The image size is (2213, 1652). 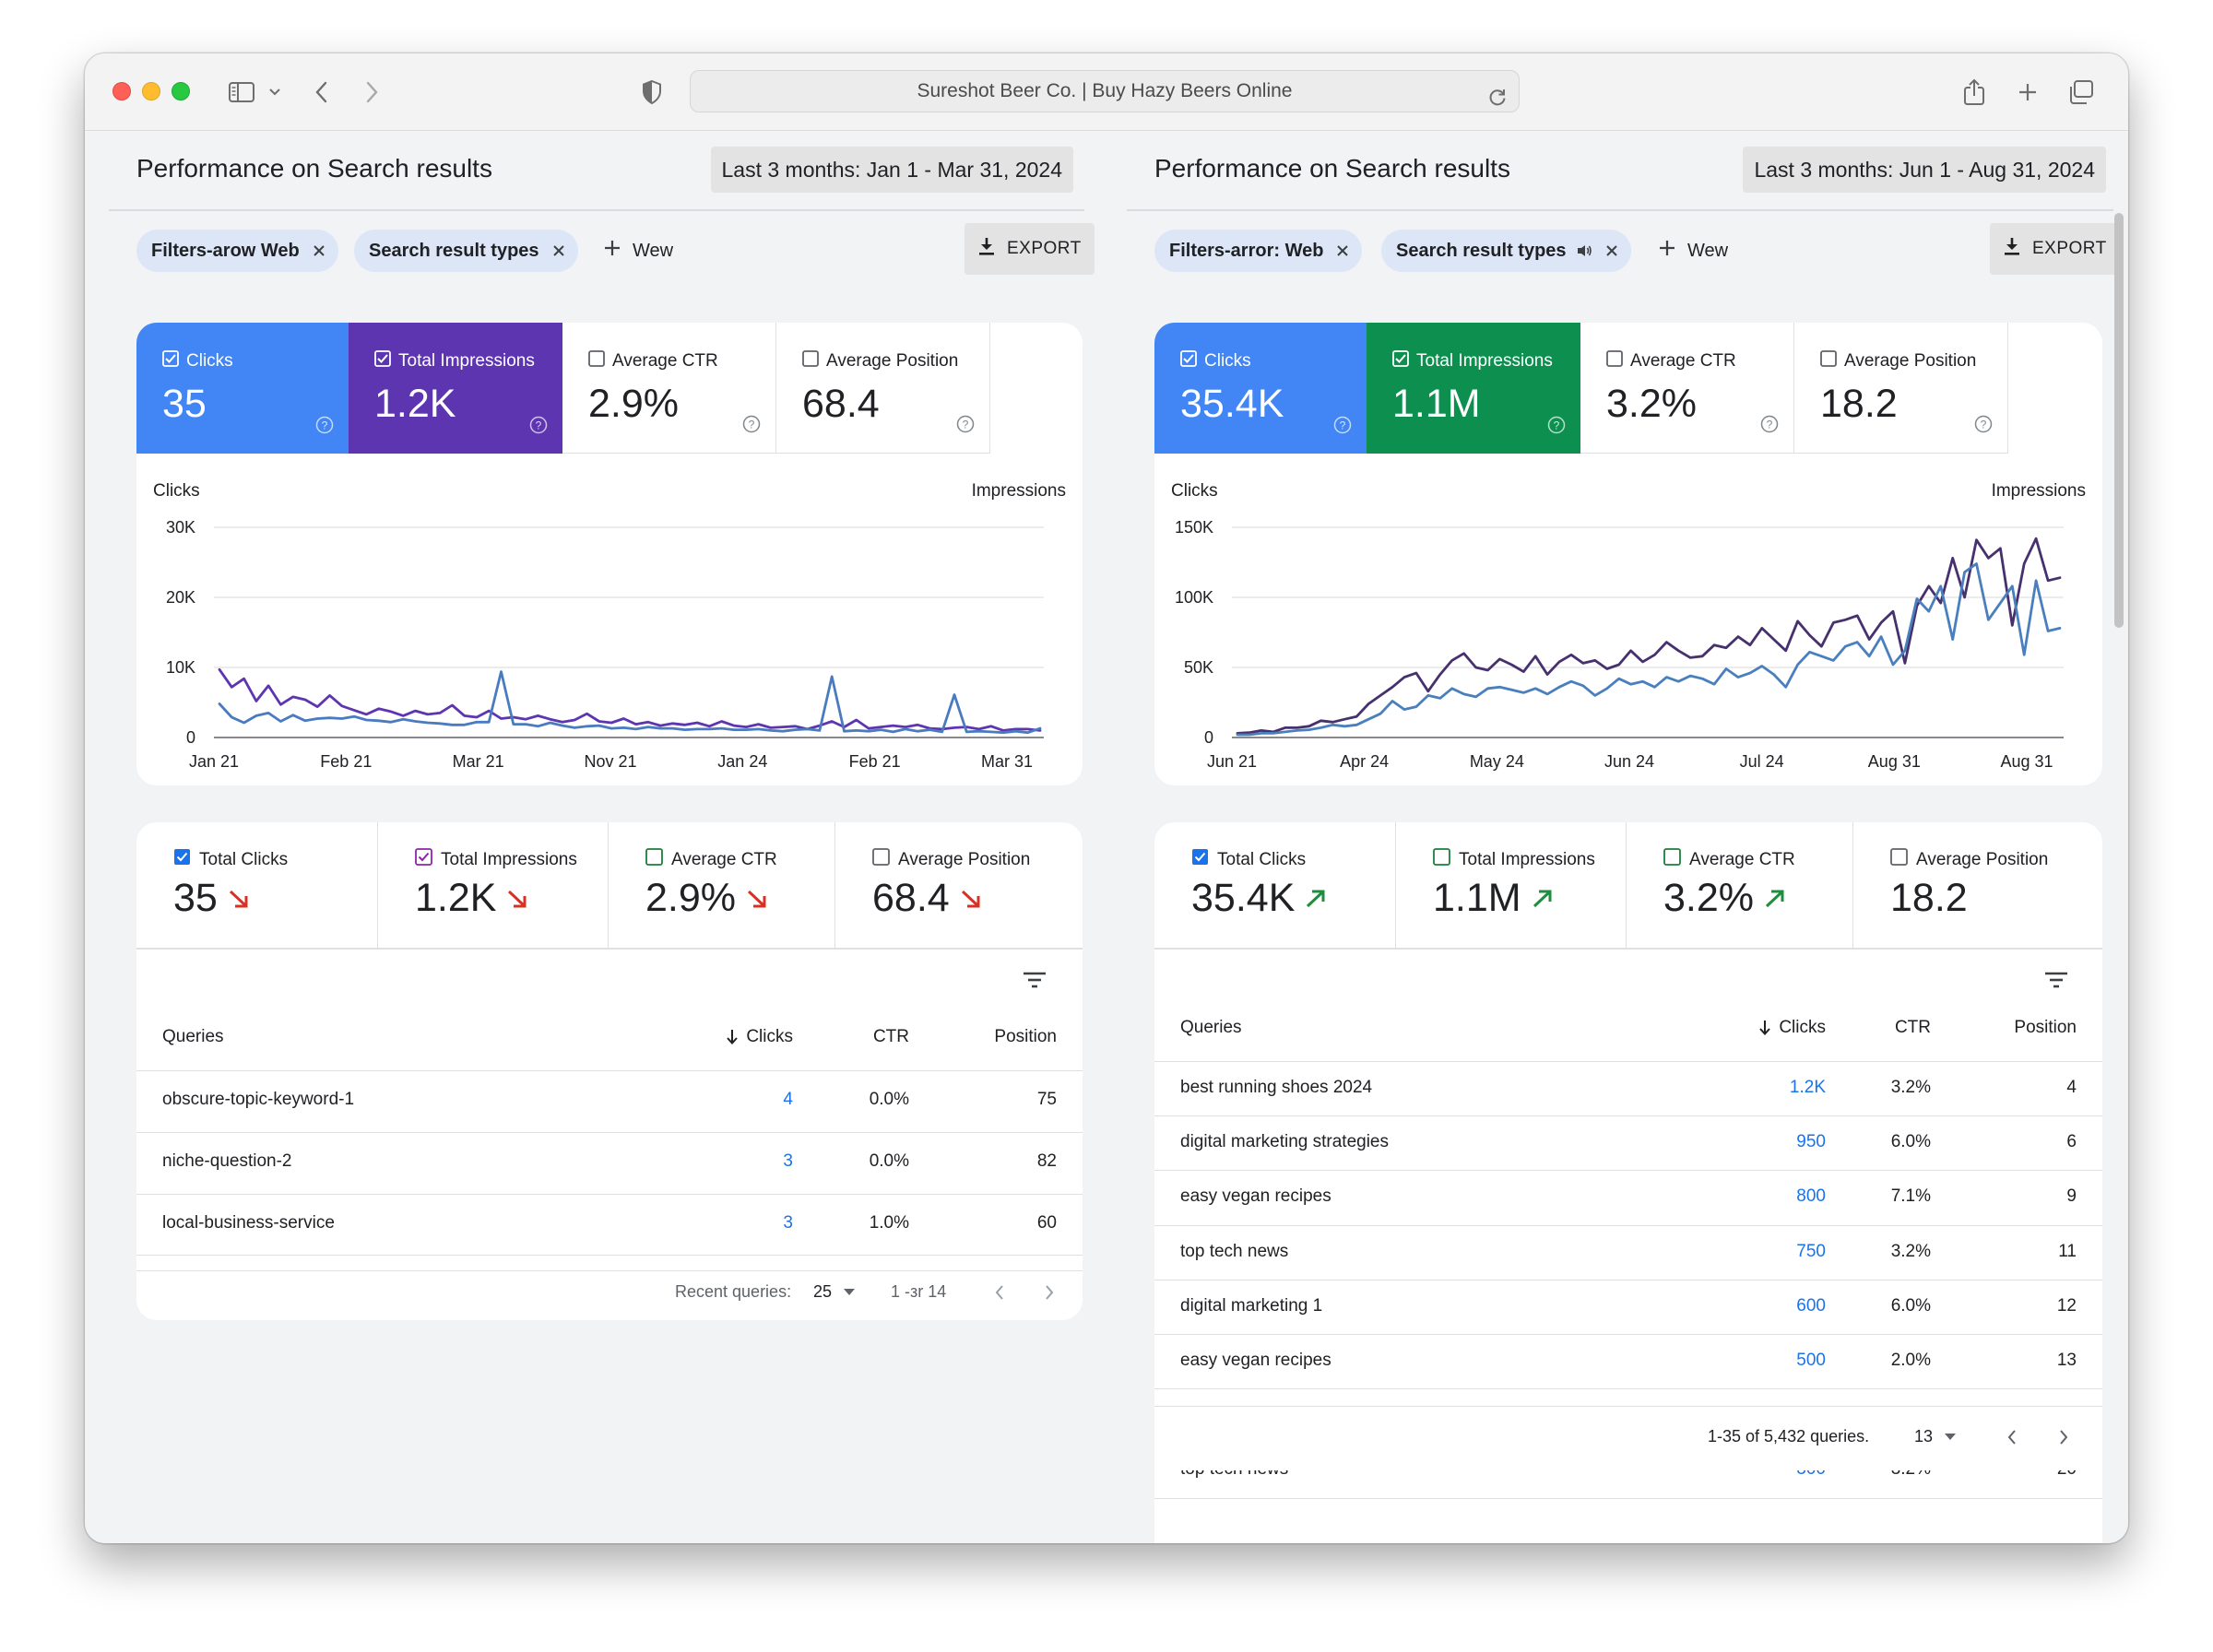 I want to click on metric-tab-clicks: Clicks 35.4K ?, so click(x=1260, y=388).